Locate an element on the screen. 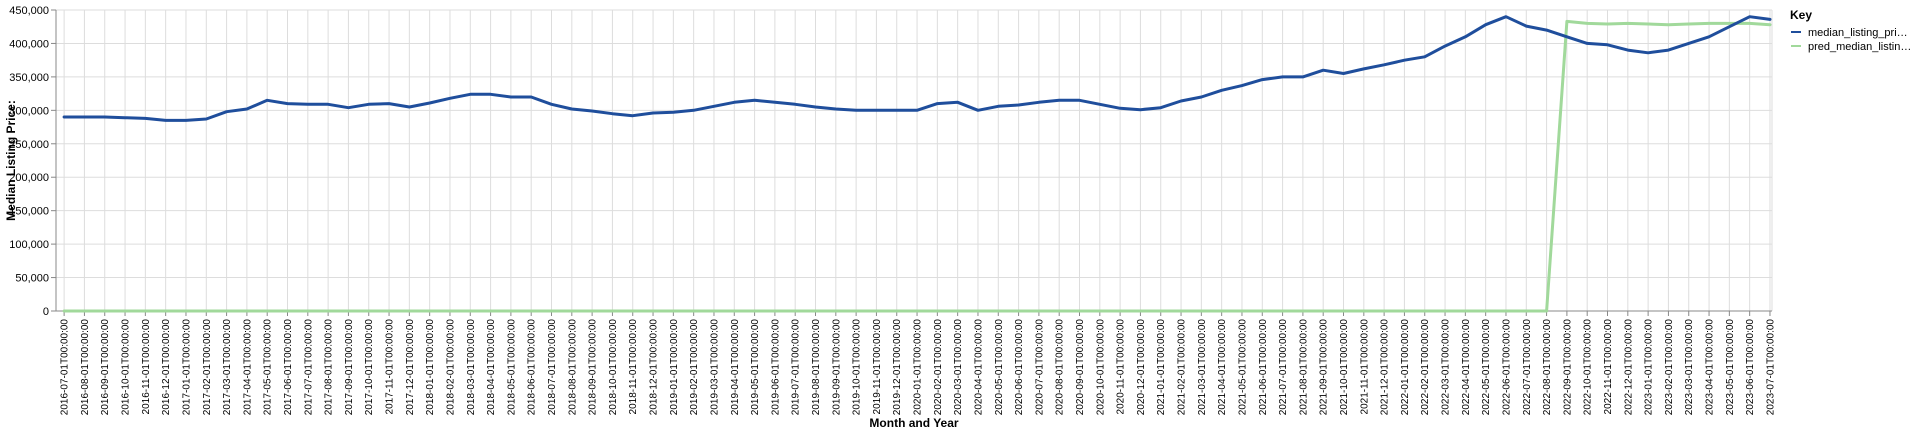 This screenshot has width=1920, height=434. y-tick-label: 100,000 is located at coordinates (29, 245).